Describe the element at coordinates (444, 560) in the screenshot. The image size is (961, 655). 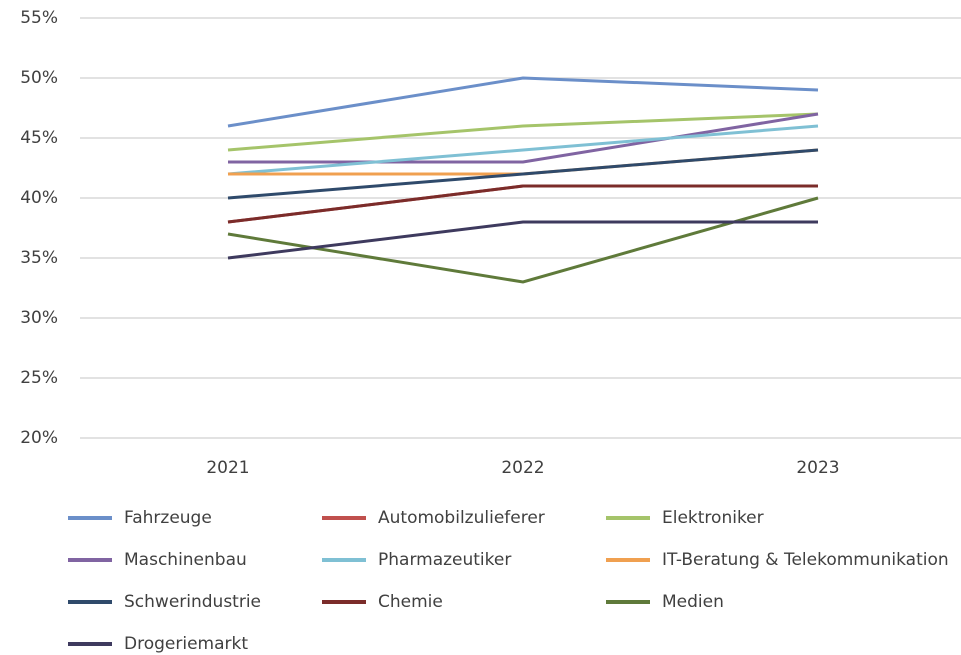
I see `legend-label: Pharmazeutiker` at that location.